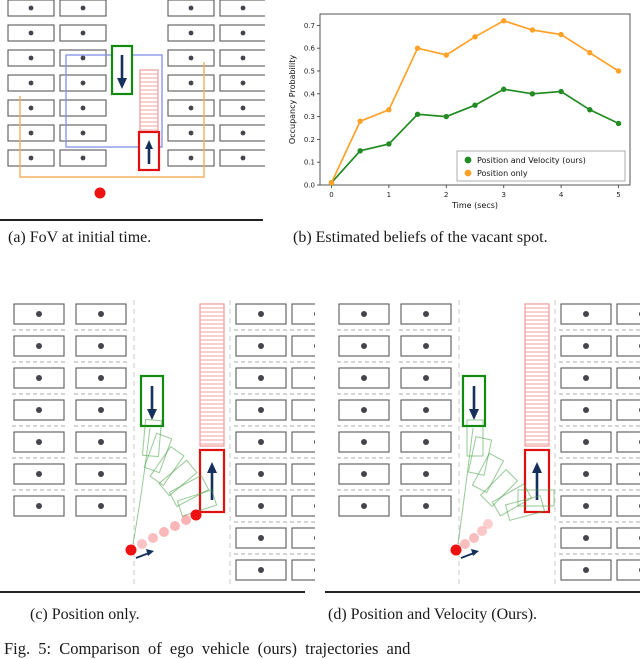 Image resolution: width=640 pixels, height=659 pixels. Describe the element at coordinates (309, 140) in the screenshot. I see `y-tick-label: 0.2` at that location.